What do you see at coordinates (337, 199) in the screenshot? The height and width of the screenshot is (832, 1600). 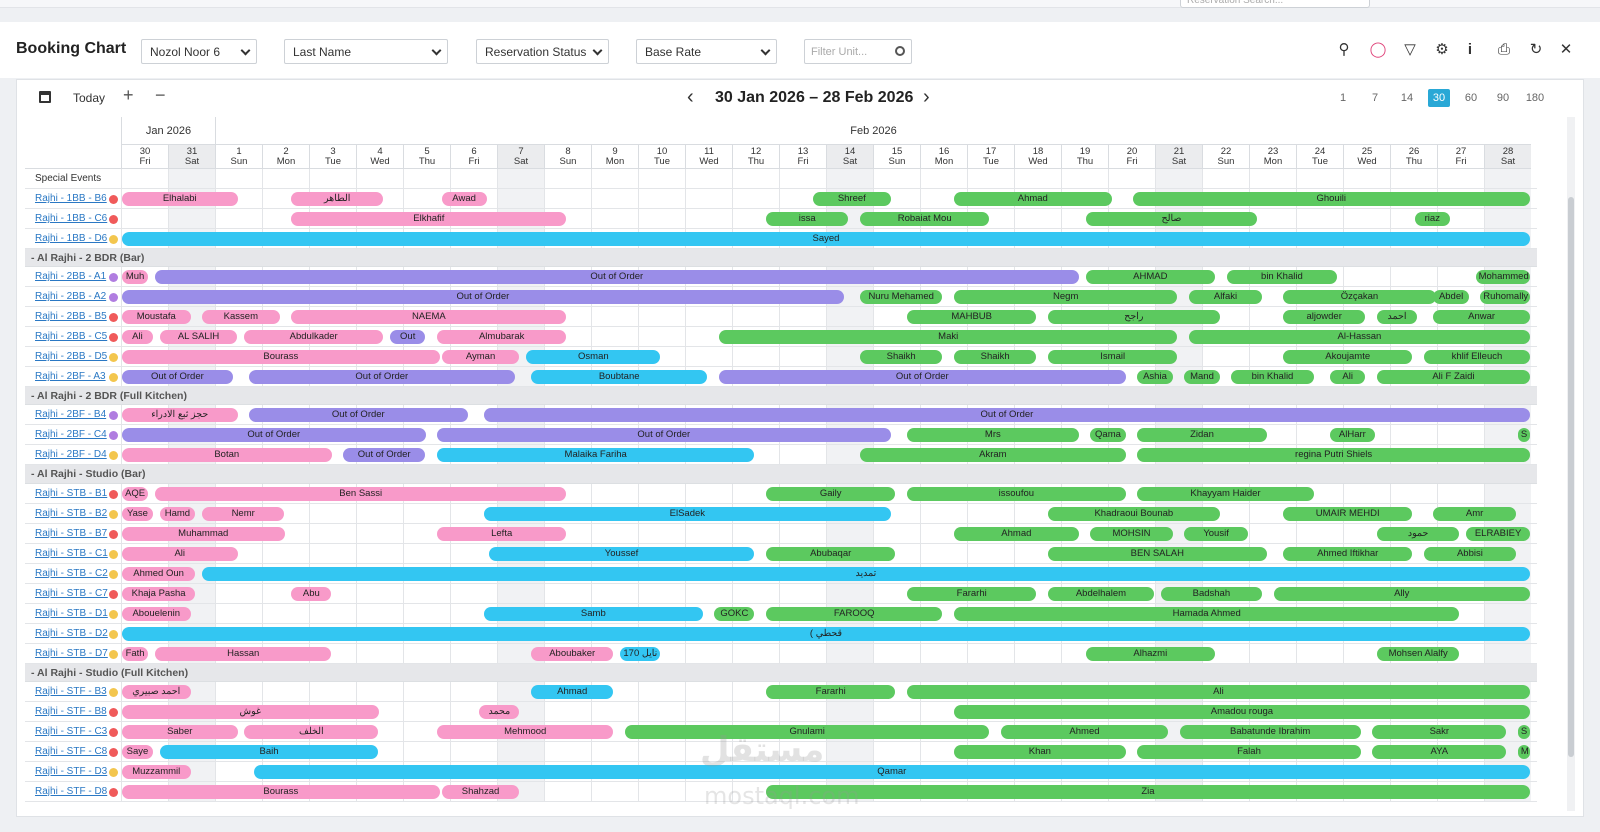 I see `reservation-bar: الطاهر` at bounding box center [337, 199].